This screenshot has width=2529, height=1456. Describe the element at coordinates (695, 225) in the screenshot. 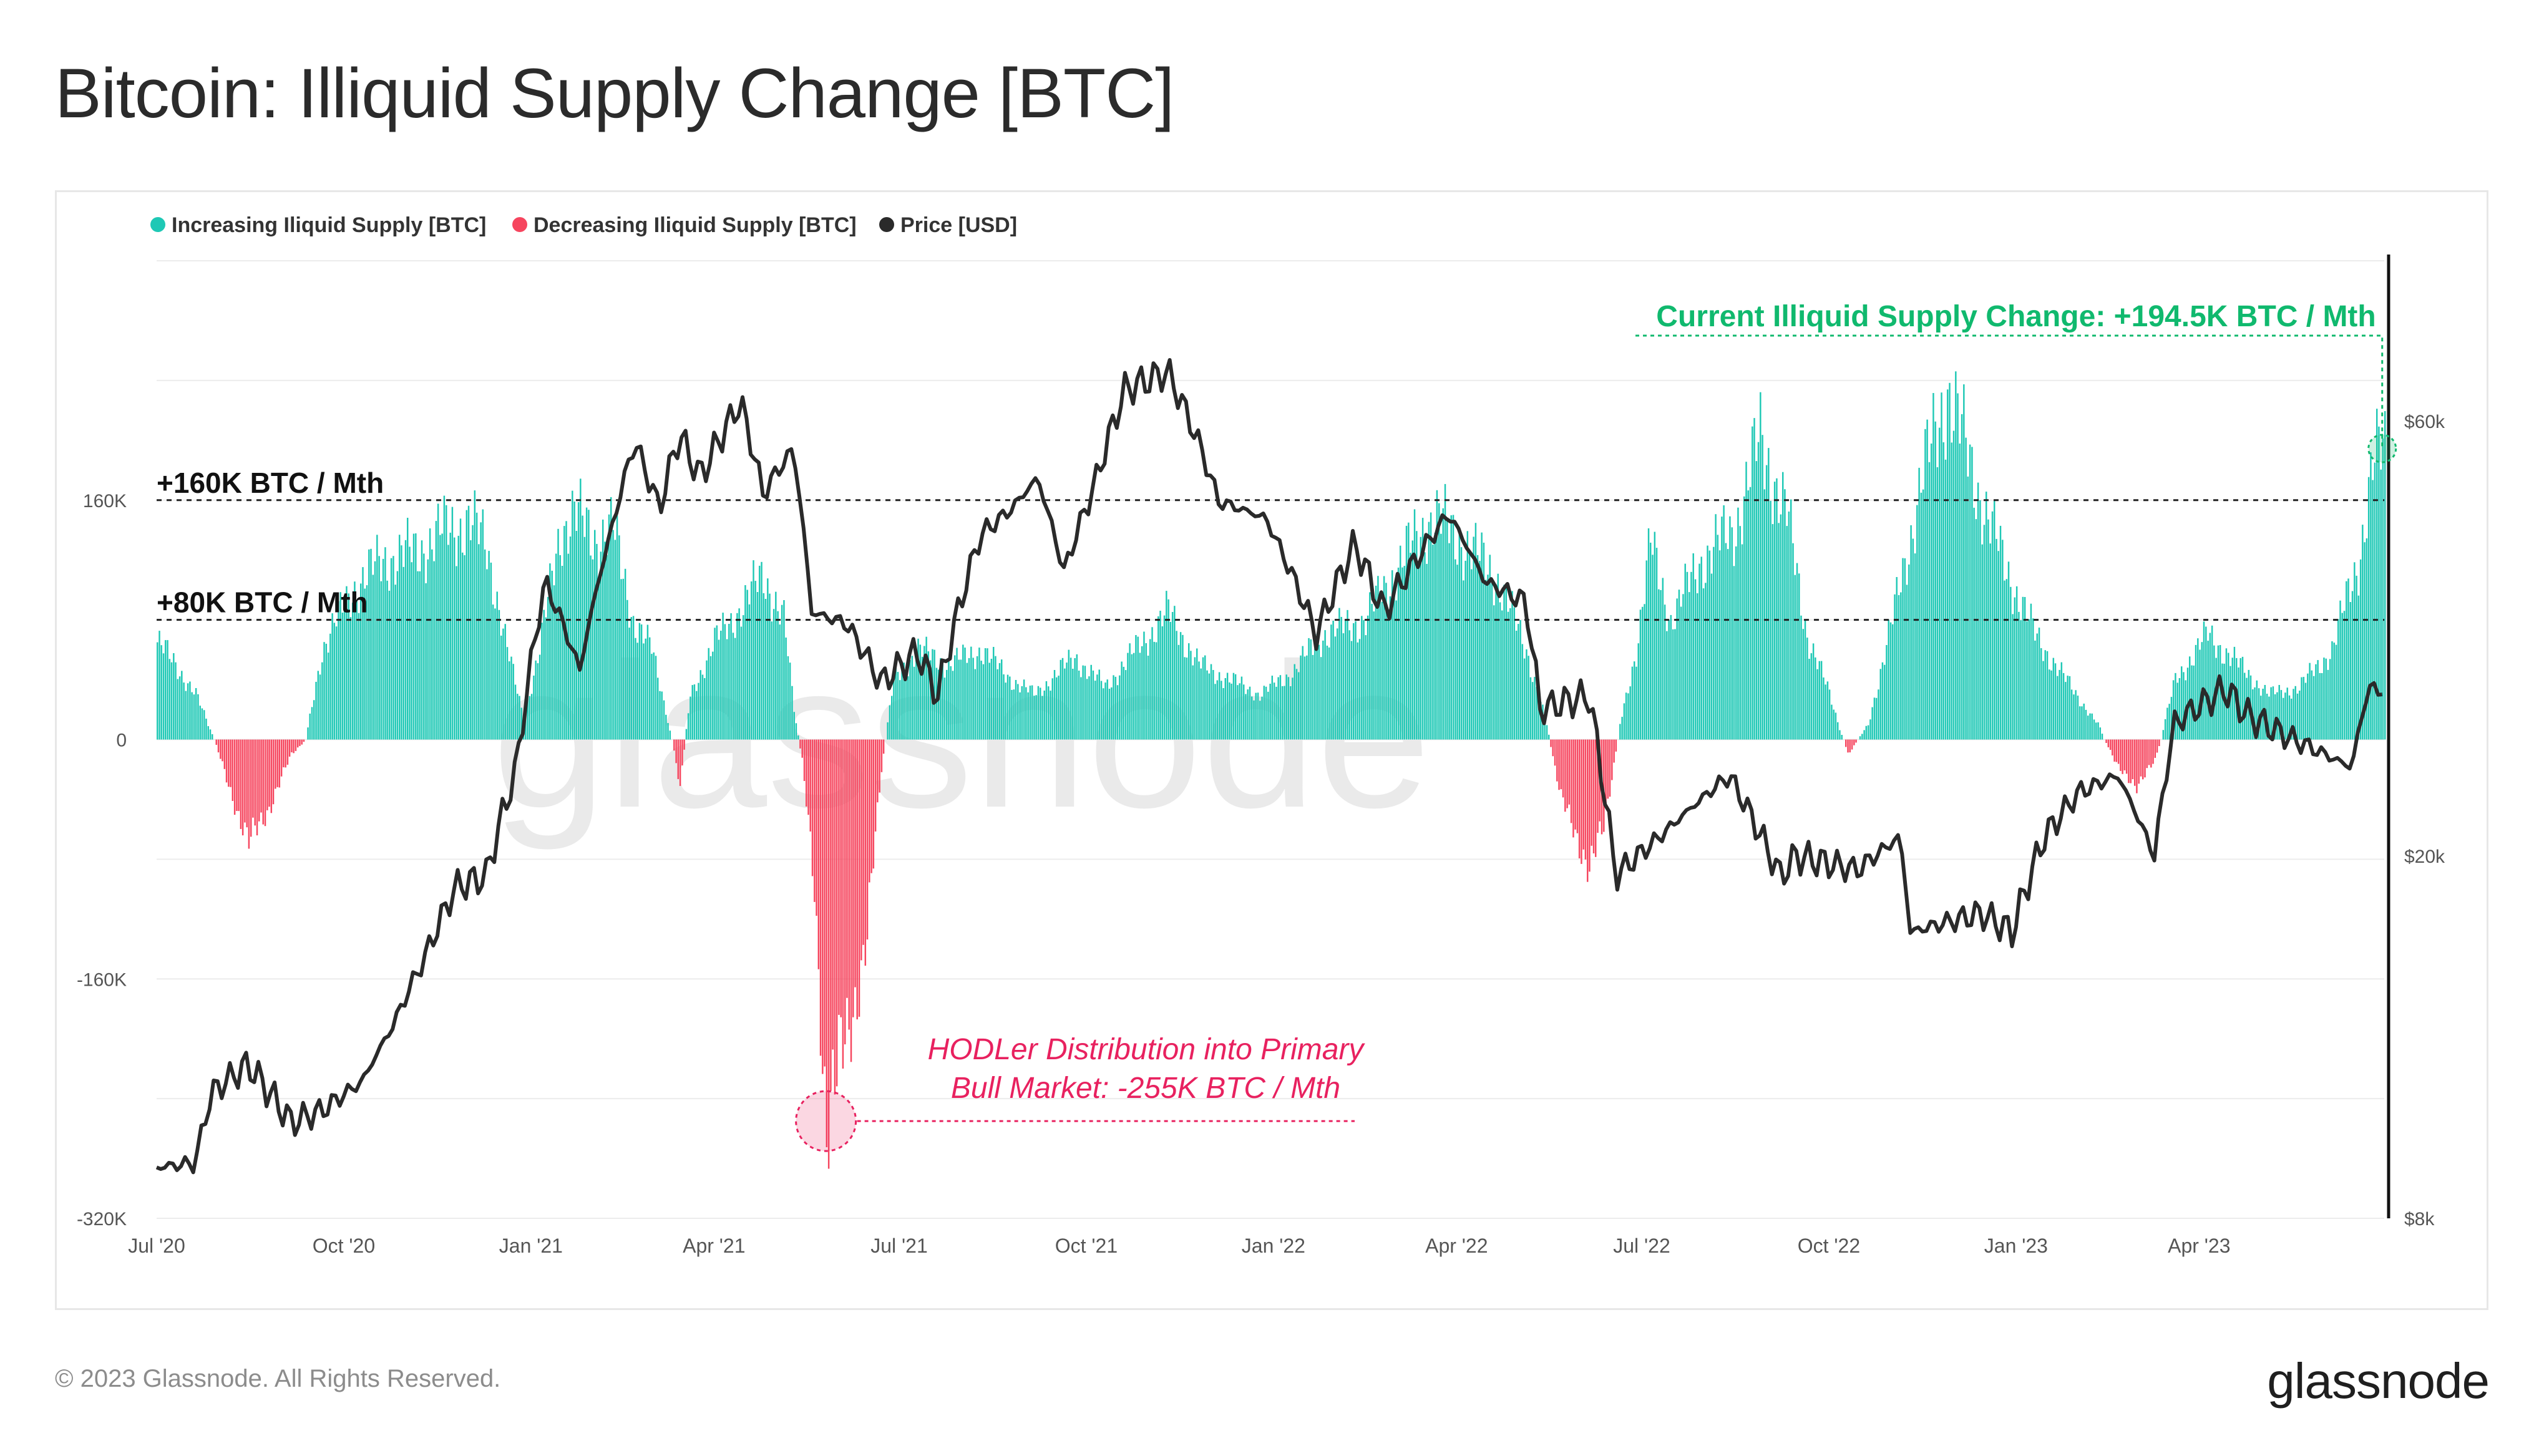

I see `legend-decreasing-label: Decreasing Iliquid Supply [BTC]` at that location.